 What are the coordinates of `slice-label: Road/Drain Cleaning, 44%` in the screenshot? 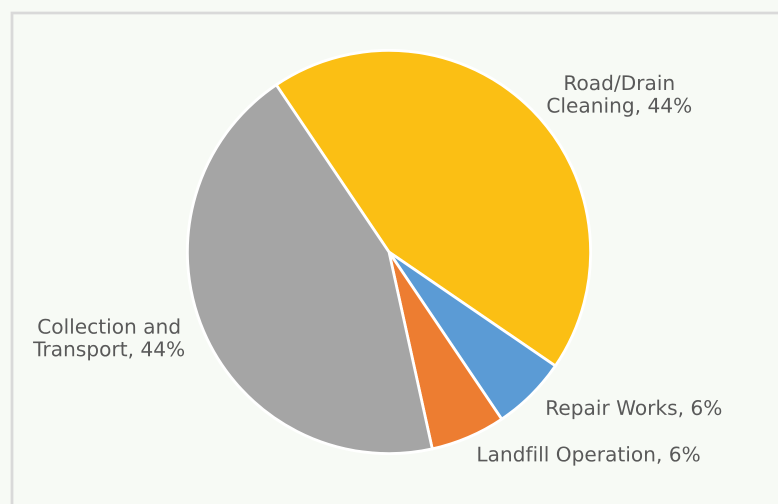 It's located at (619, 95).